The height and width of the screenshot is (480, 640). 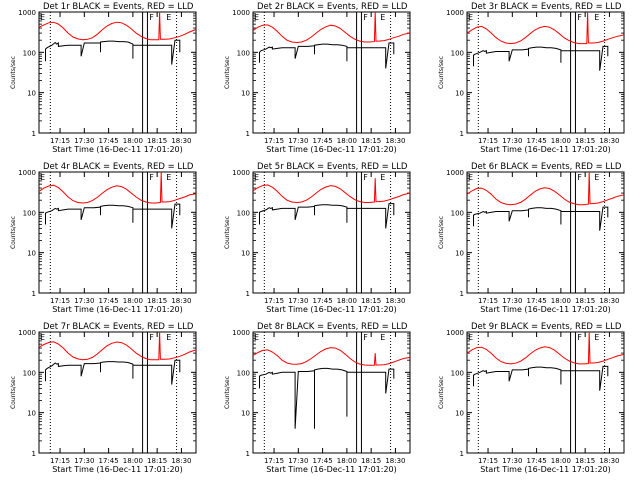 I want to click on panel-title: Det 7r BLACK = Events, RED = LLD, so click(x=118, y=327).